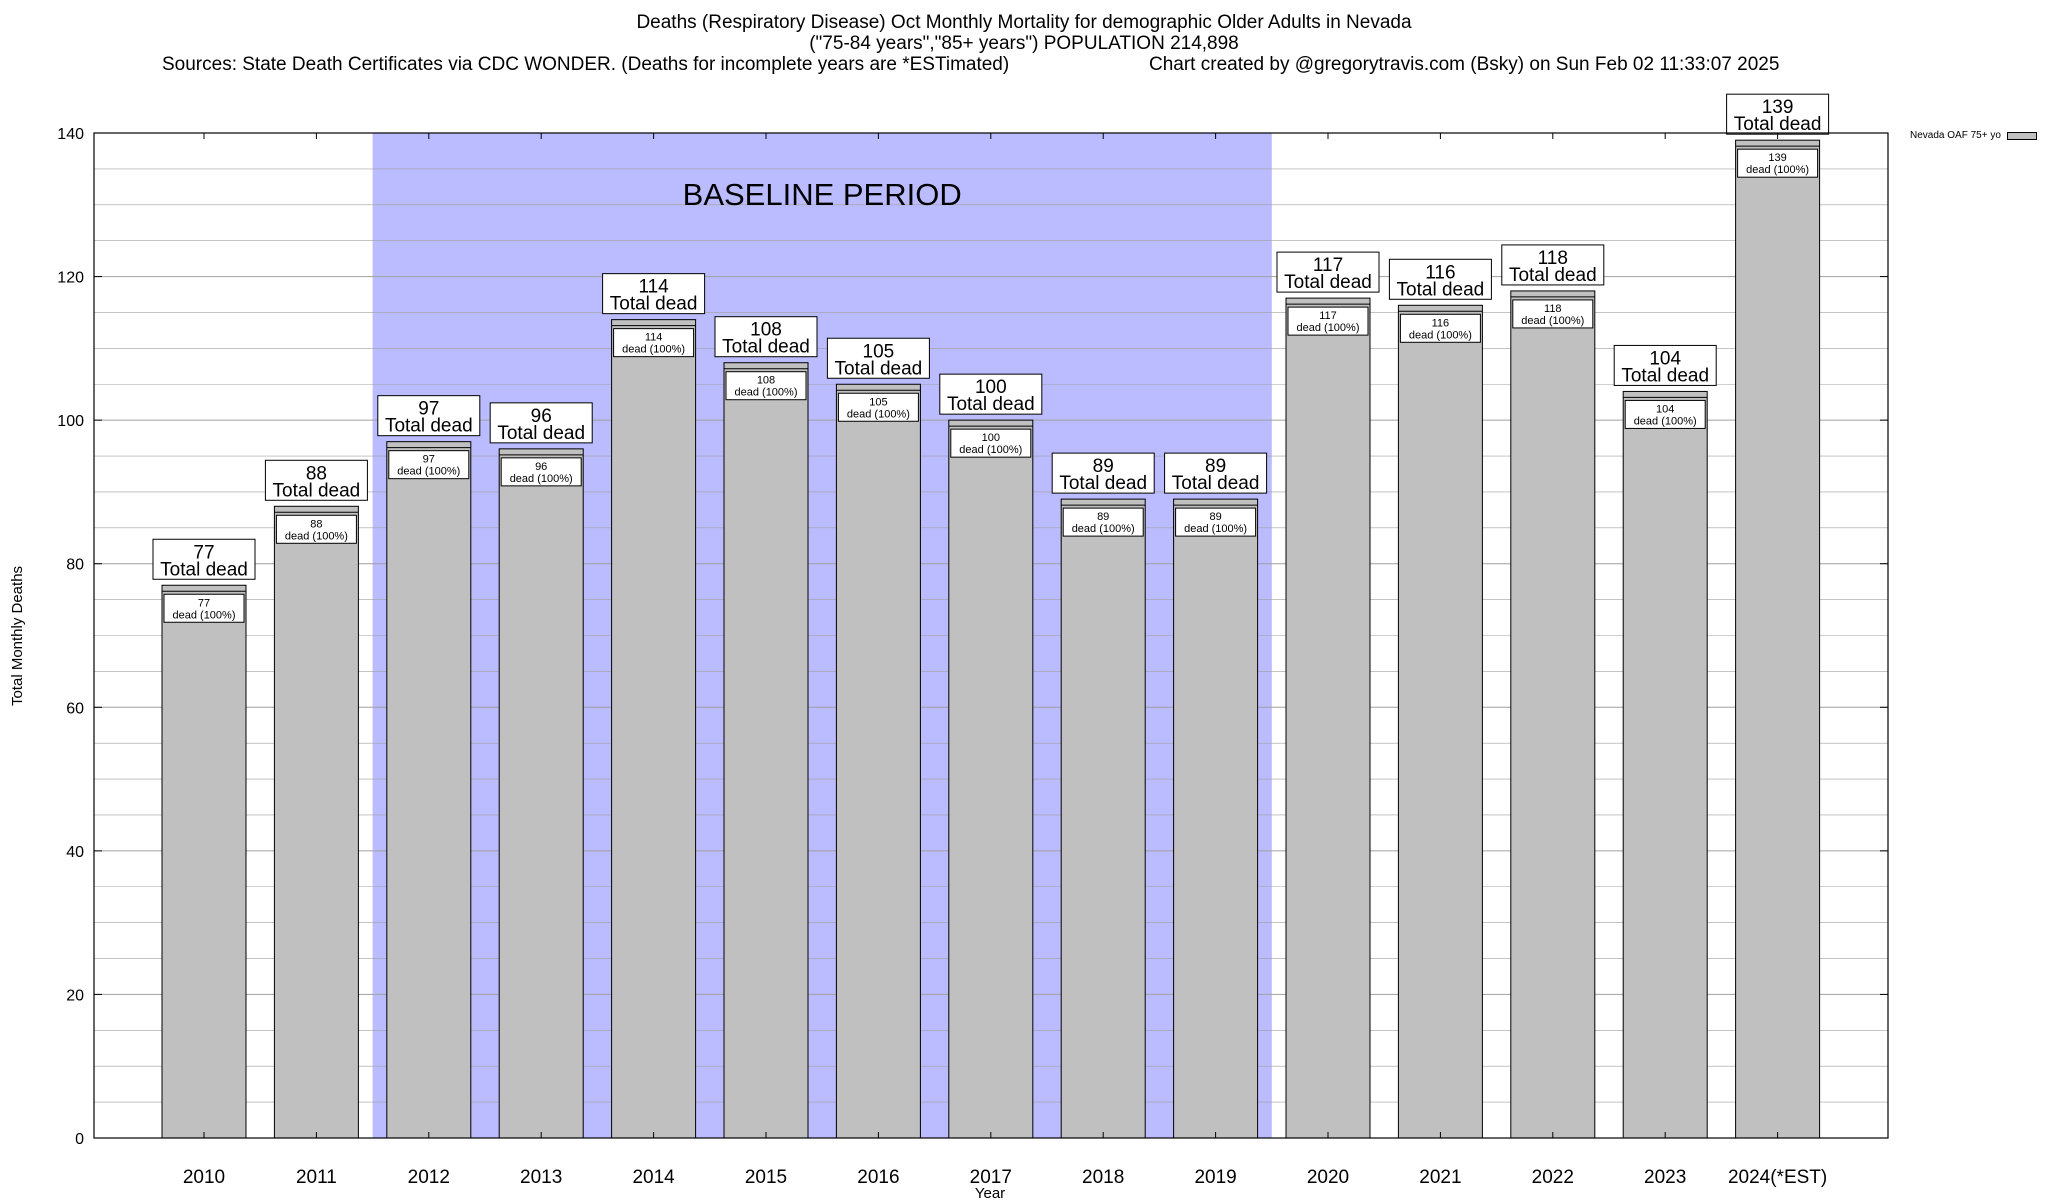 This screenshot has width=2048, height=1200. Describe the element at coordinates (316, 524) in the screenshot. I see `inner-value-label: 88` at that location.